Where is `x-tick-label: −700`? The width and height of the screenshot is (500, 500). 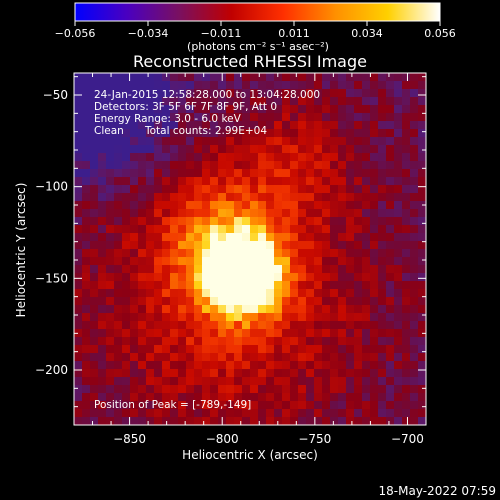 x-tick-label: −700 is located at coordinates (407, 439).